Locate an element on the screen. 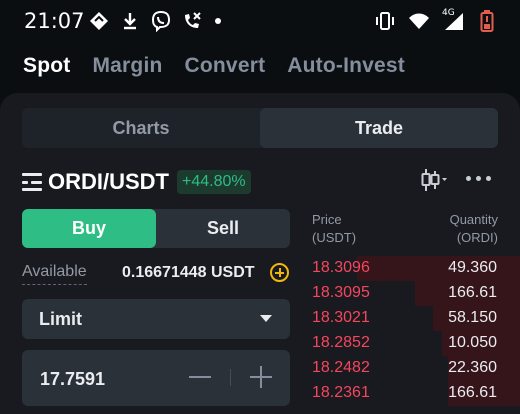  status-bar: 21:07 4G is located at coordinates (260, 21).